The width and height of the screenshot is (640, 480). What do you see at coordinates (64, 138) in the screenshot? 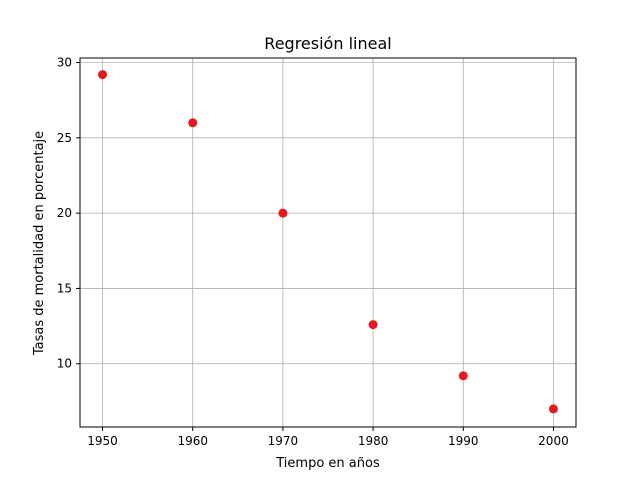
I see `y-tick-label: 25` at bounding box center [64, 138].